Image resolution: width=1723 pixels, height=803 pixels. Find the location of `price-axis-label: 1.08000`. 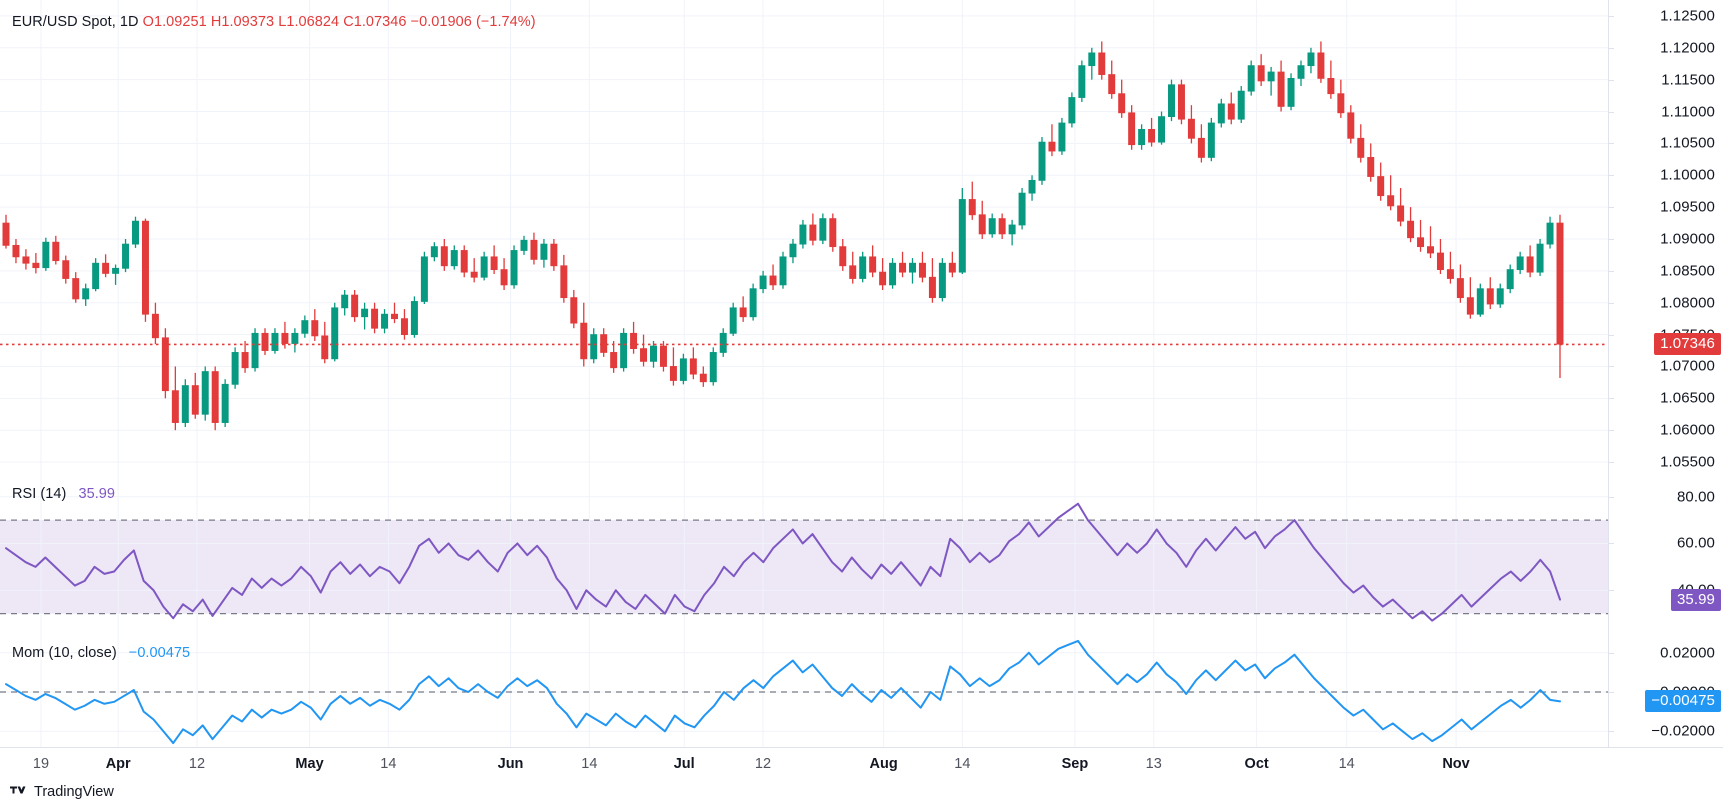

price-axis-label: 1.08000 is located at coordinates (1687, 303).